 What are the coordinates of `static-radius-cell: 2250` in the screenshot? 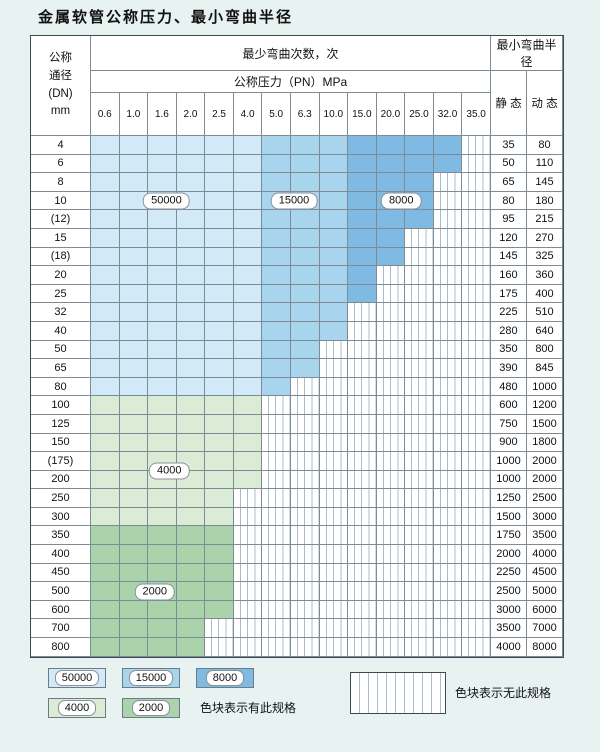 It's located at (508, 573).